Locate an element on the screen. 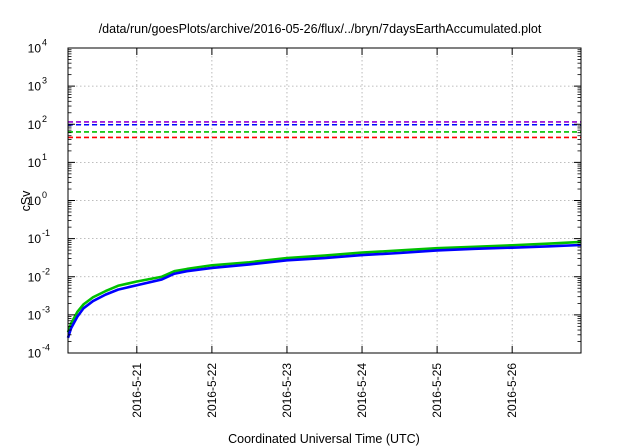 Image resolution: width=640 pixels, height=448 pixels. y-tick-exponent: 2 is located at coordinates (44, 119).